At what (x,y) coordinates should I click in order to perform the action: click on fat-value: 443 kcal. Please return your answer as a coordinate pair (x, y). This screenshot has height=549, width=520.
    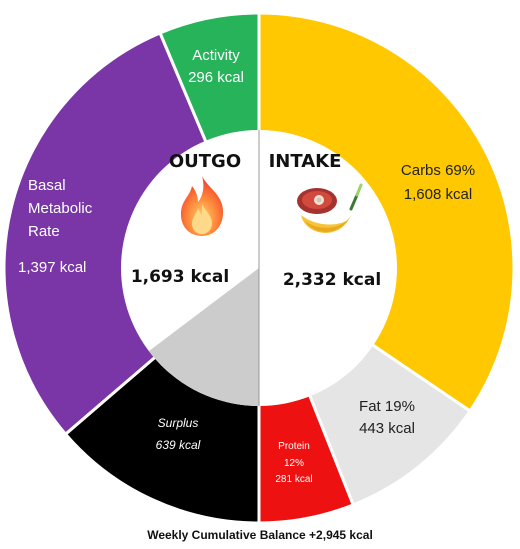
    Looking at the image, I should click on (387, 428).